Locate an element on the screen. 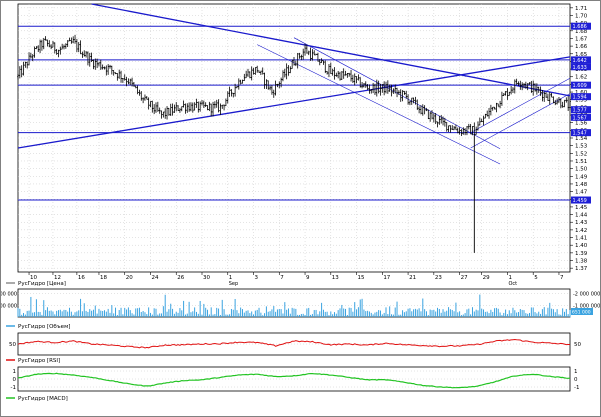 The height and width of the screenshot is (417, 601). date-axis-label: 10 is located at coordinates (33, 278).